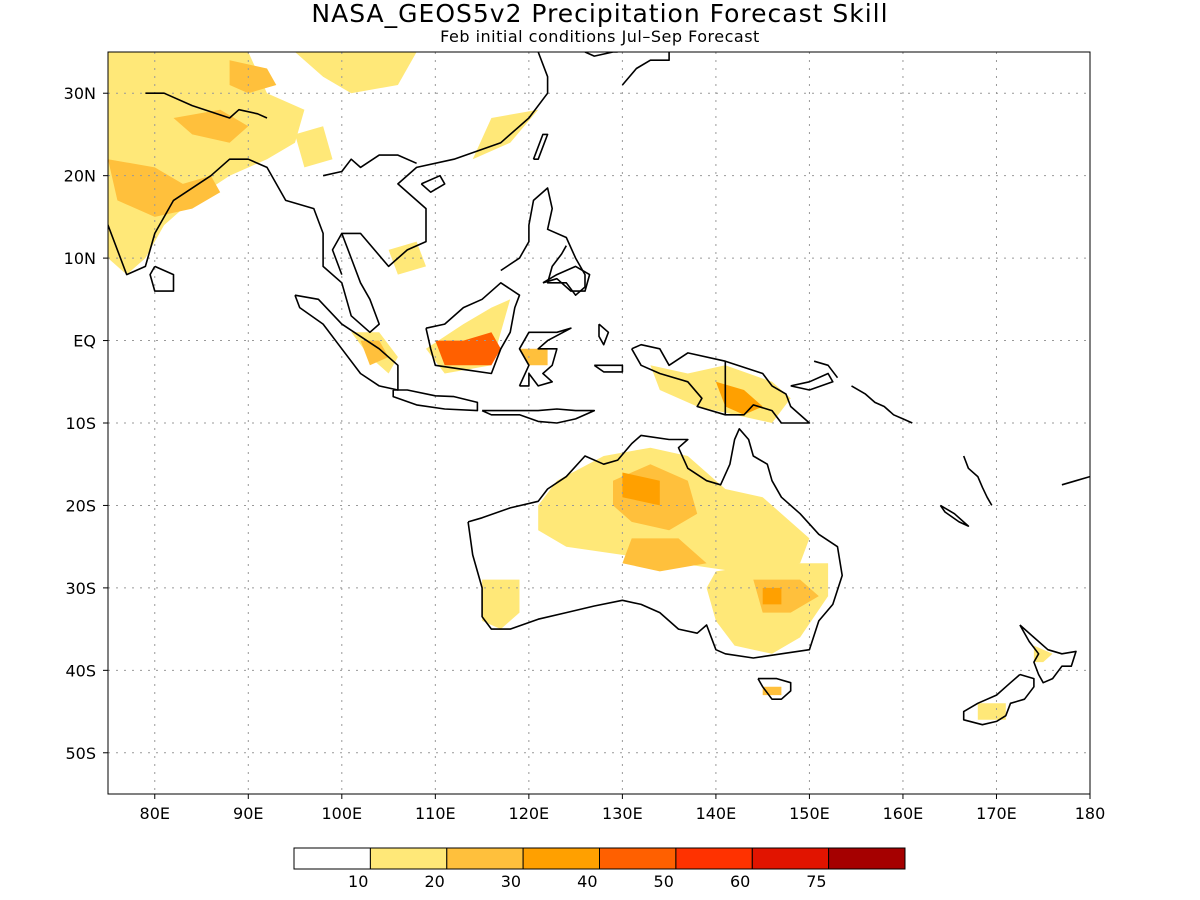  I want to click on lon-tick-label: 100E, so click(341, 813).